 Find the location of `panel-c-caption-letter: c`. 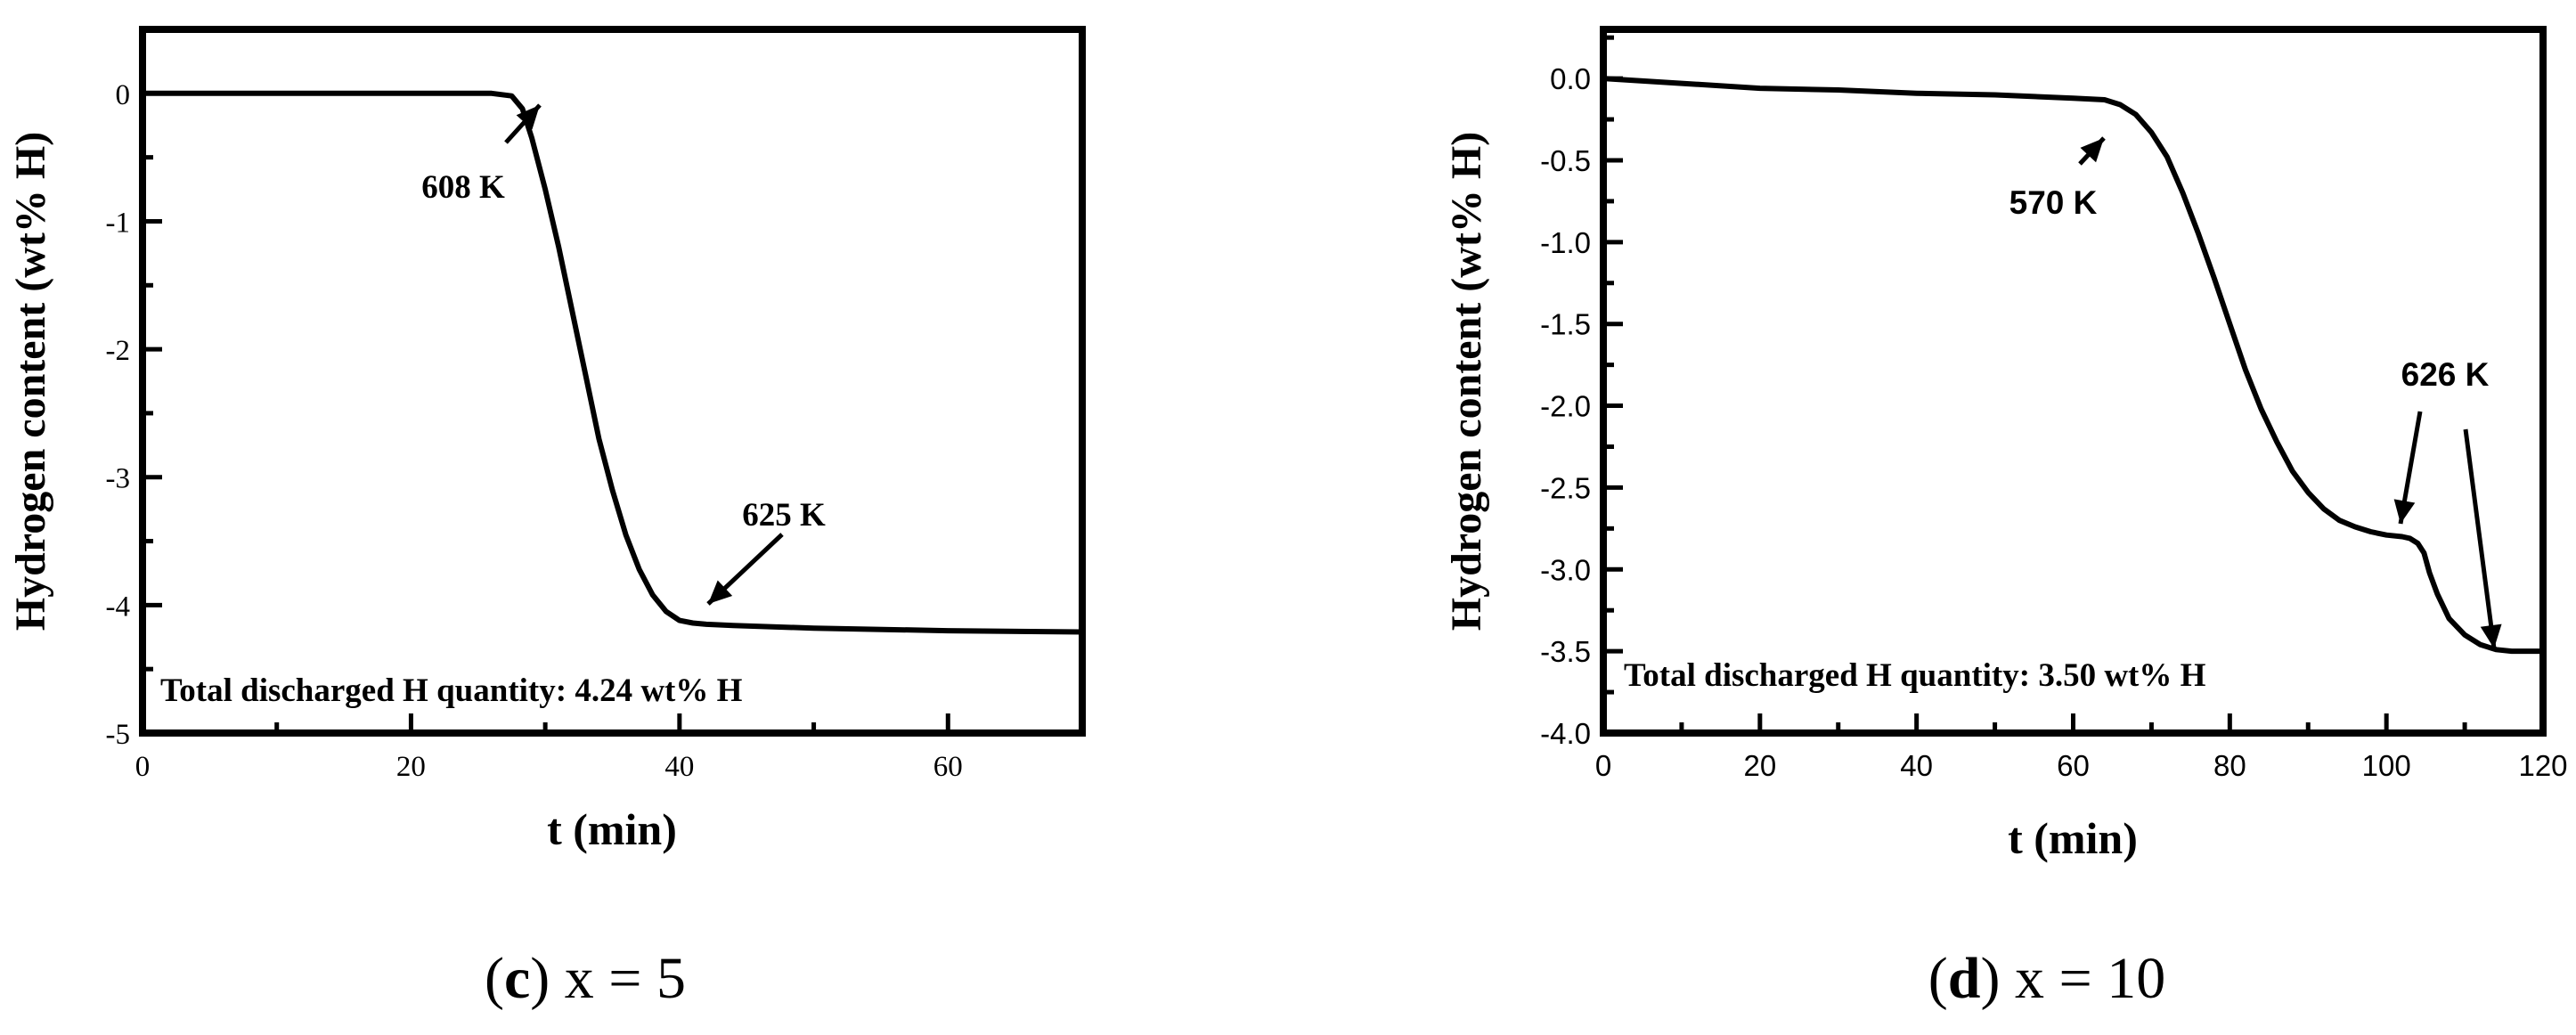

panel-c-caption-letter: c is located at coordinates (517, 979).